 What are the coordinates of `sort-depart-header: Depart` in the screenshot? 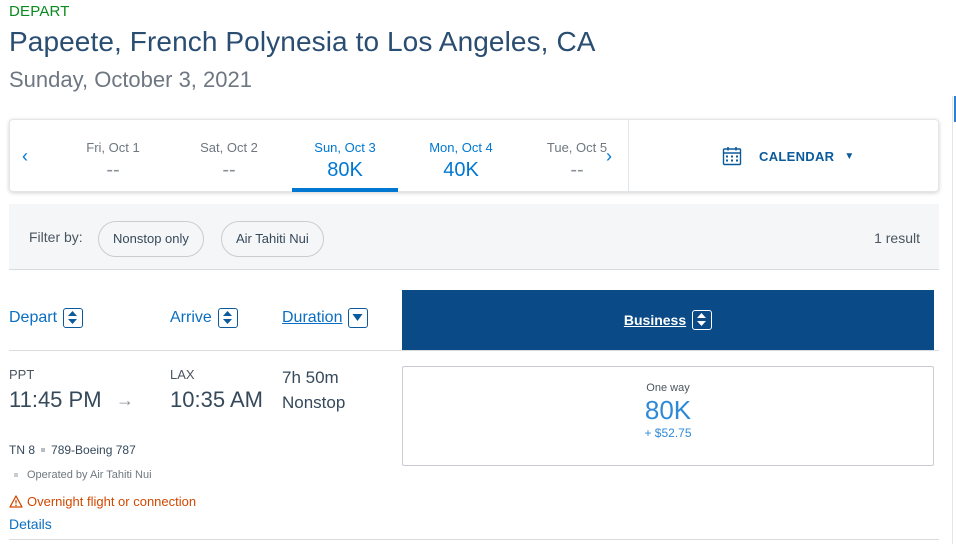 It's located at (46, 318).